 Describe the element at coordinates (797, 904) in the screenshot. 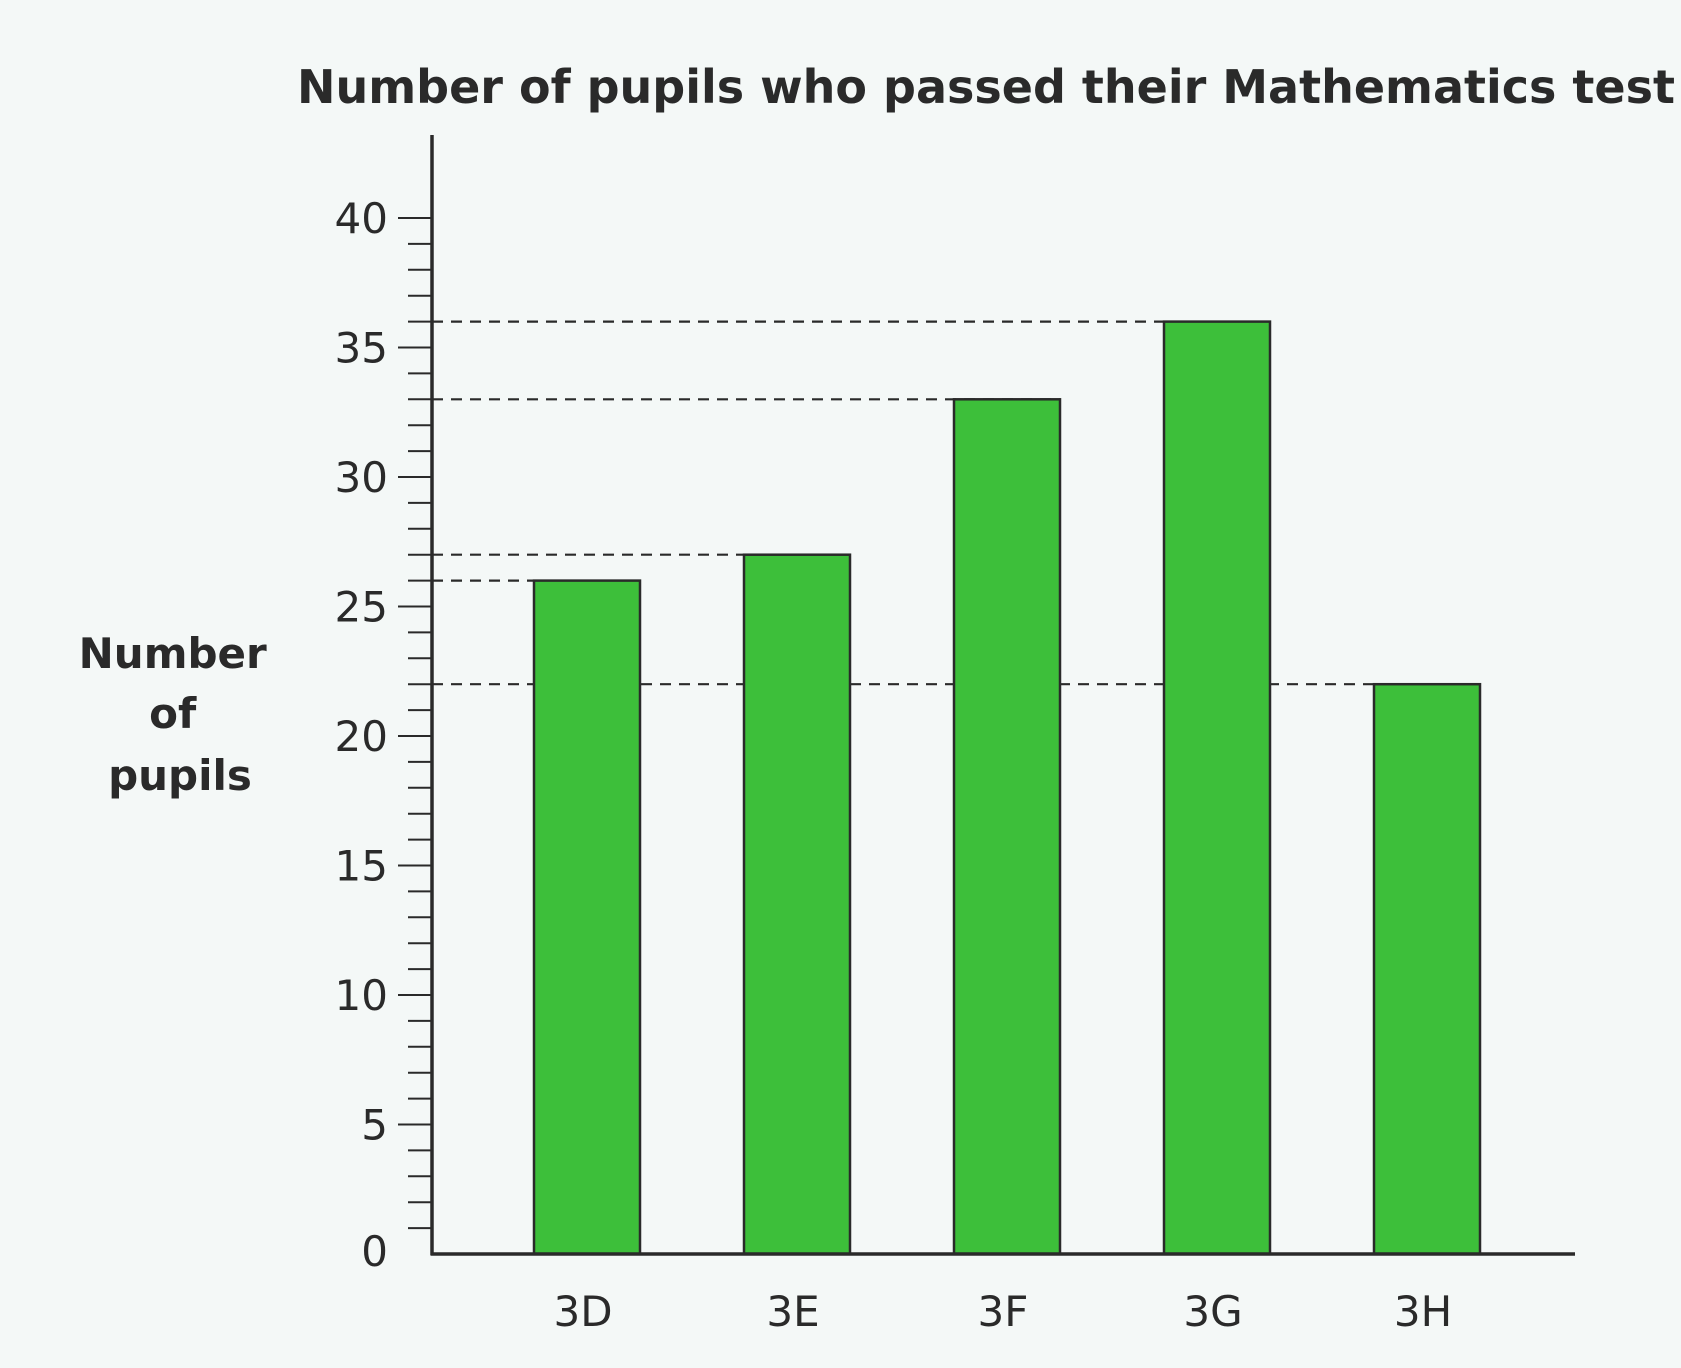

I see `bar-3E` at that location.